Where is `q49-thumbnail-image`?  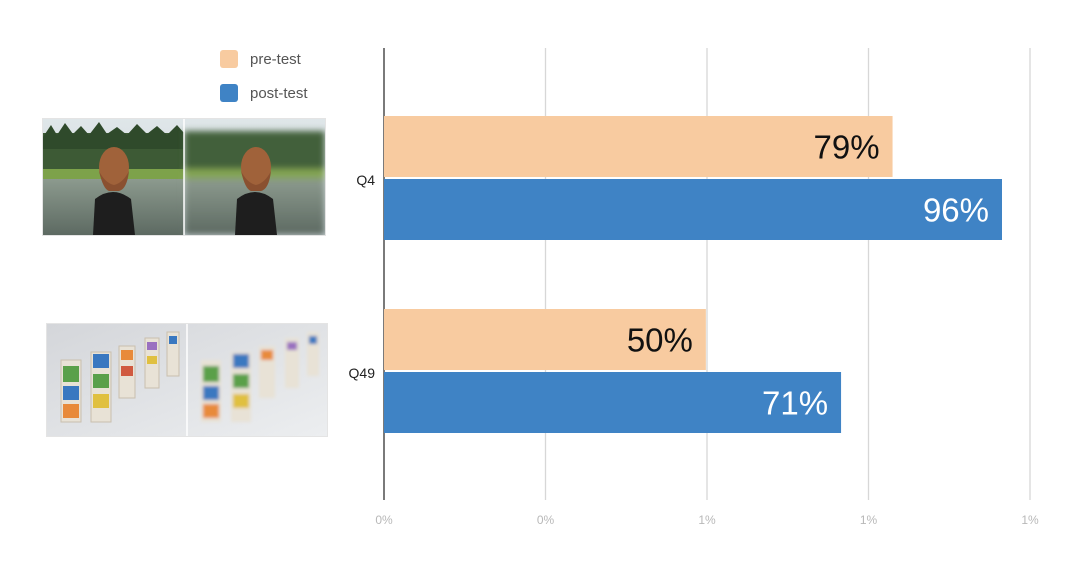 q49-thumbnail-image is located at coordinates (187, 380).